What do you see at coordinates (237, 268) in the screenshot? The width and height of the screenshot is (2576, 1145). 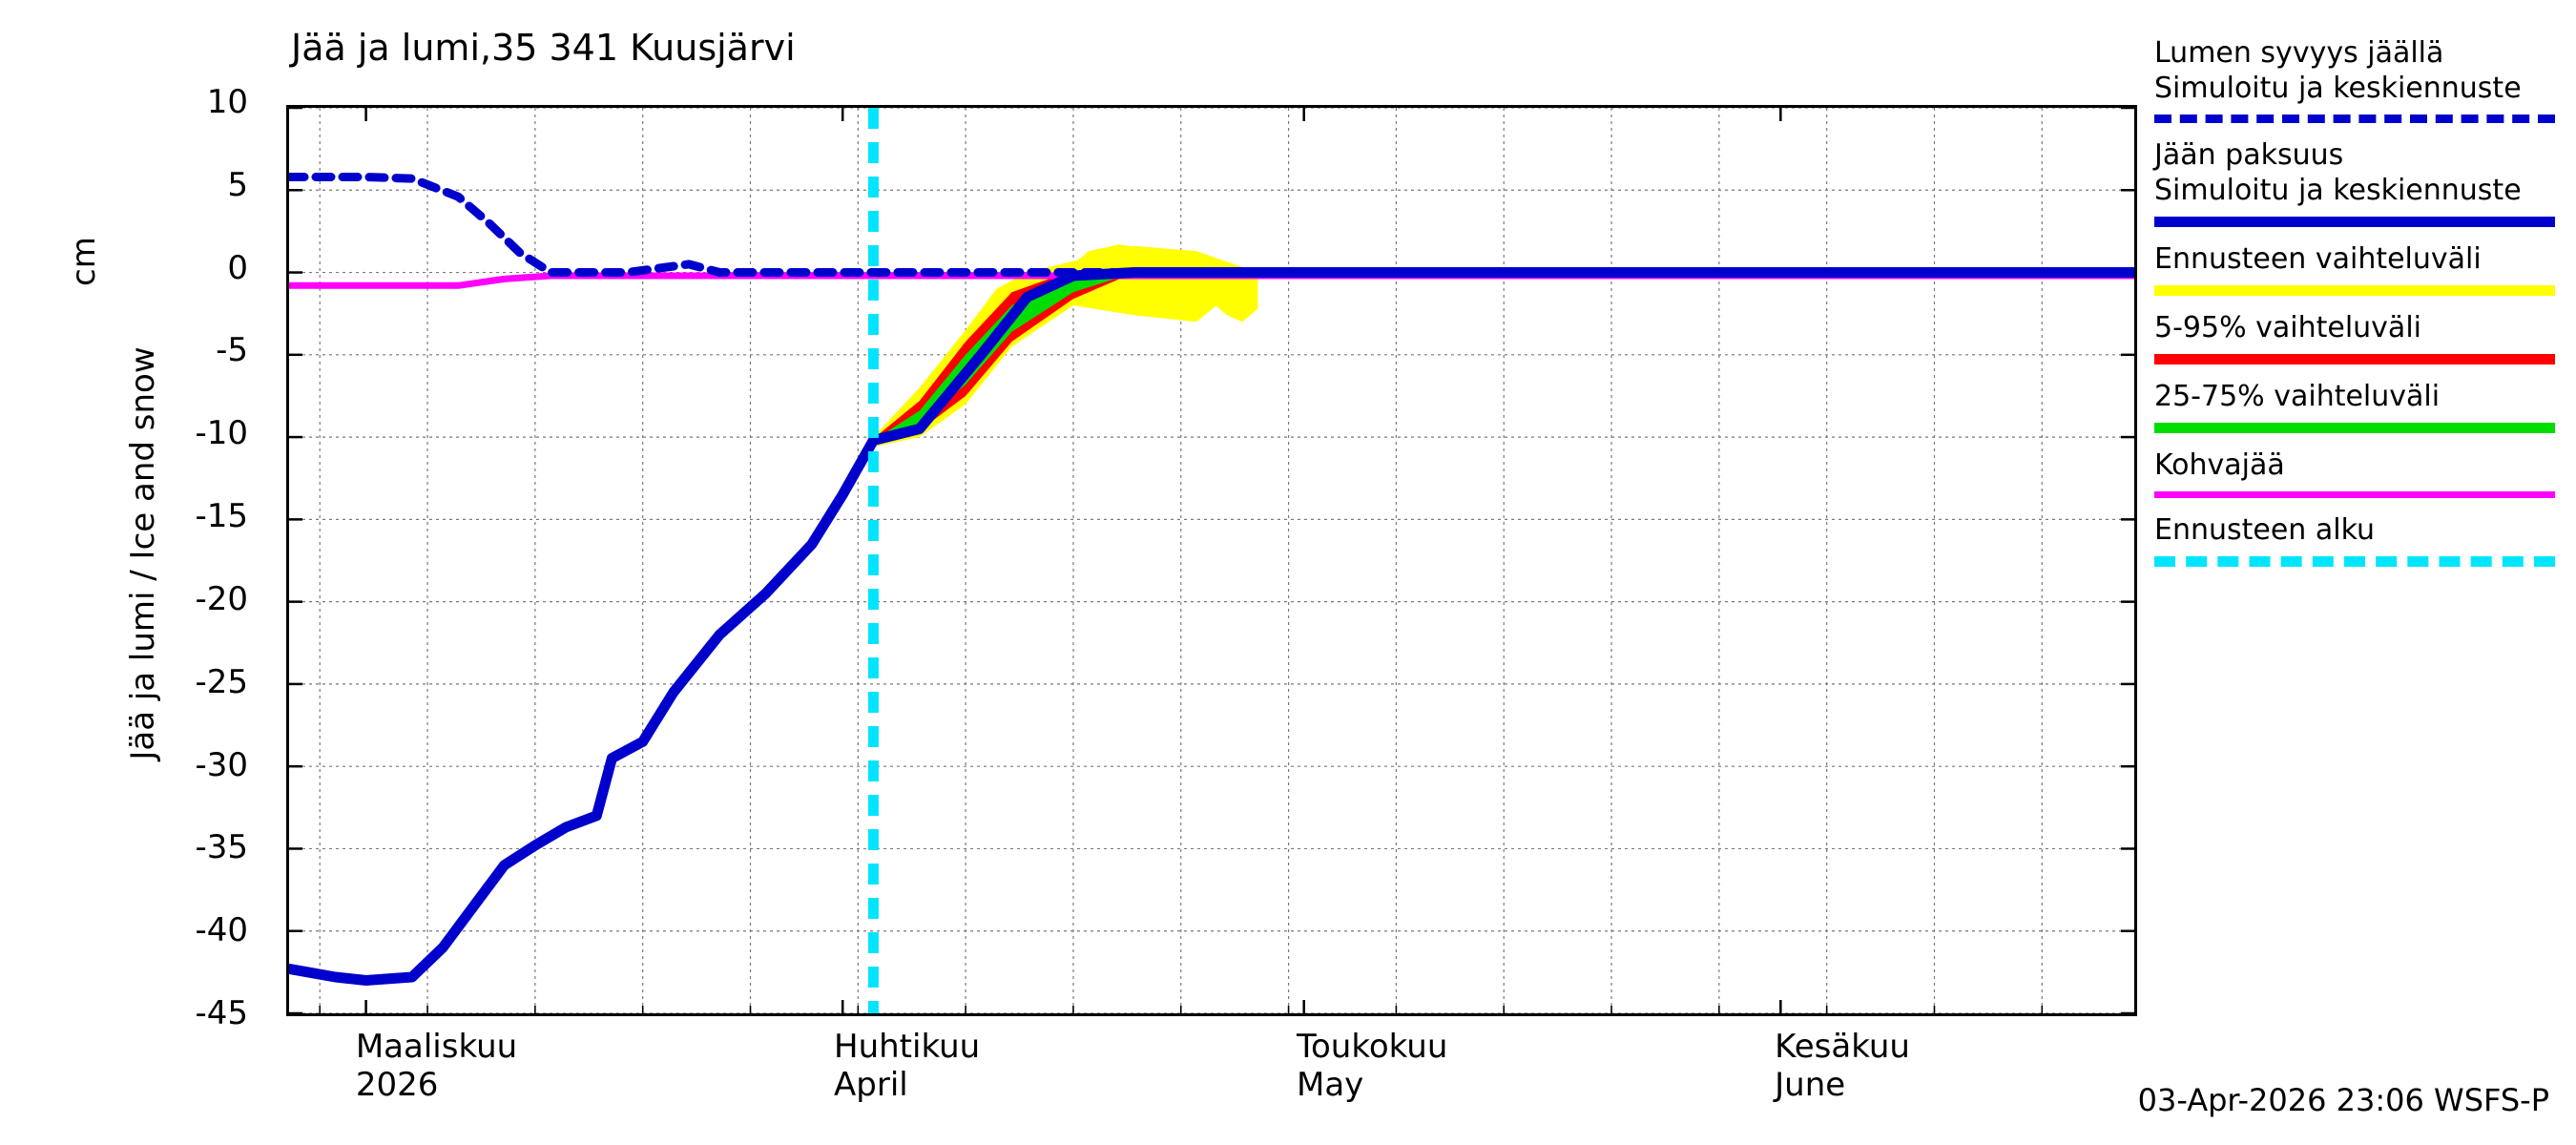 I see `y-tick-2: 0` at bounding box center [237, 268].